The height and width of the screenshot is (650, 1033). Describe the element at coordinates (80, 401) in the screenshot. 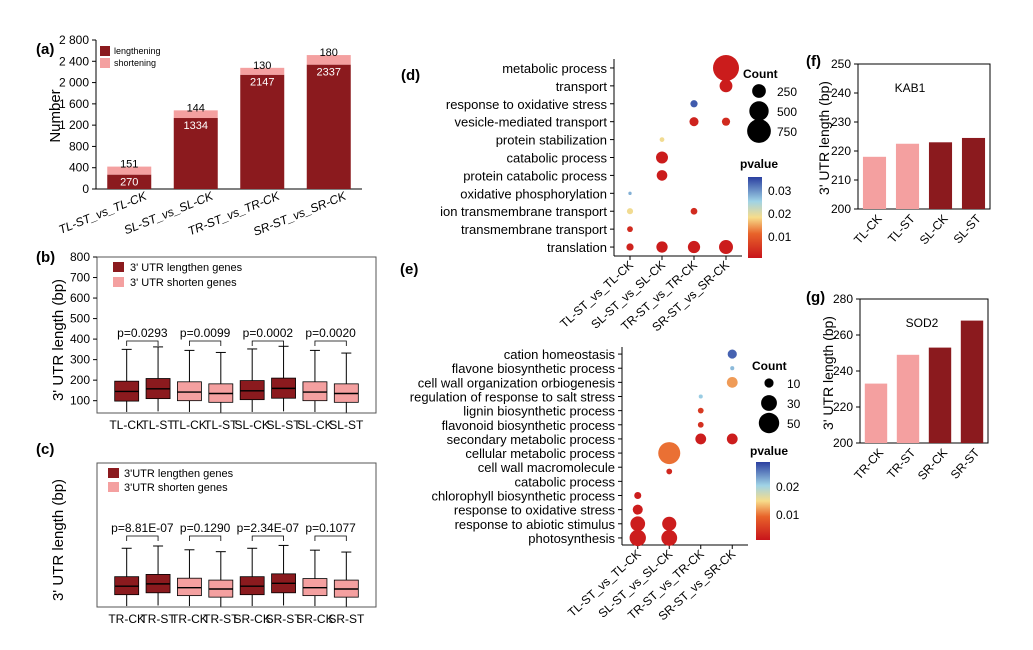

I see `y-tick-label: 100` at that location.